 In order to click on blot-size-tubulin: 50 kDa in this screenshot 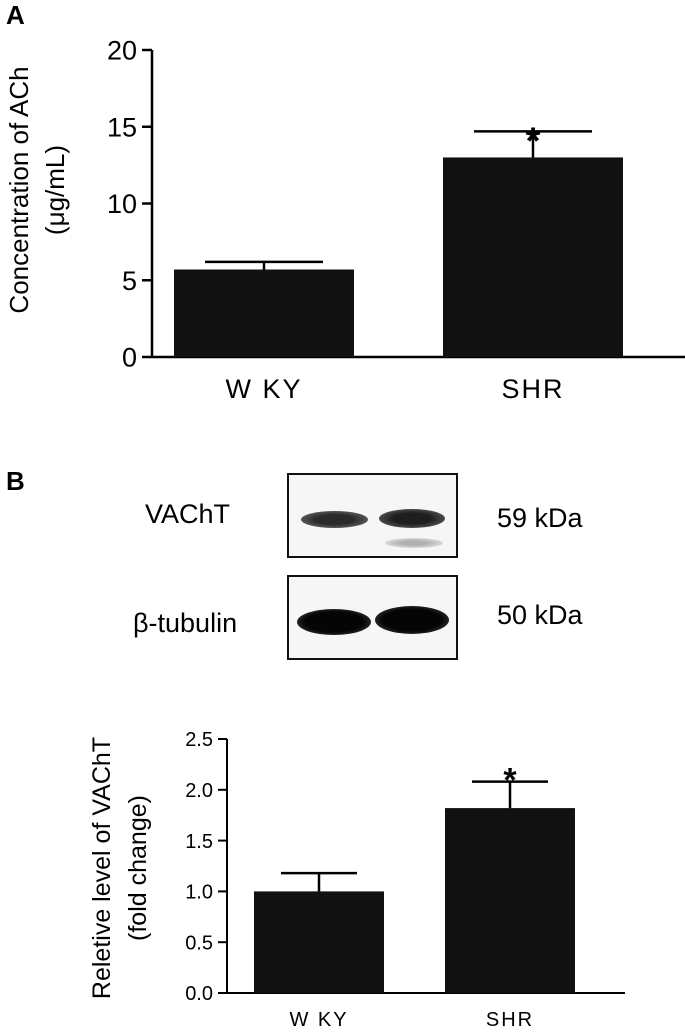, I will do `click(540, 615)`.